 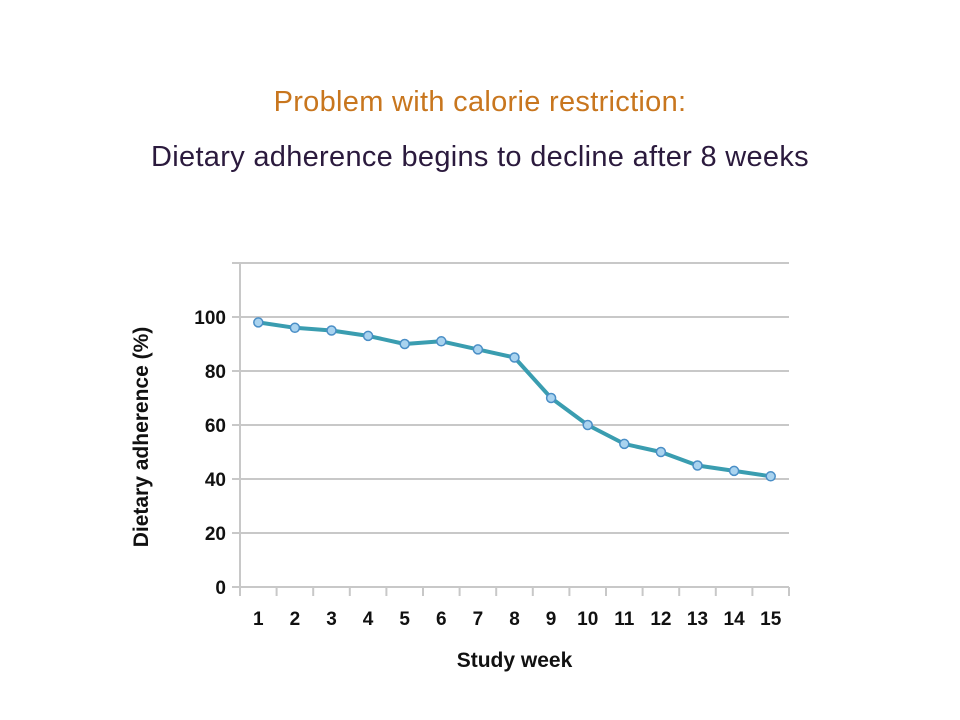 What do you see at coordinates (624, 619) in the screenshot?
I see `x-tick-label: 11` at bounding box center [624, 619].